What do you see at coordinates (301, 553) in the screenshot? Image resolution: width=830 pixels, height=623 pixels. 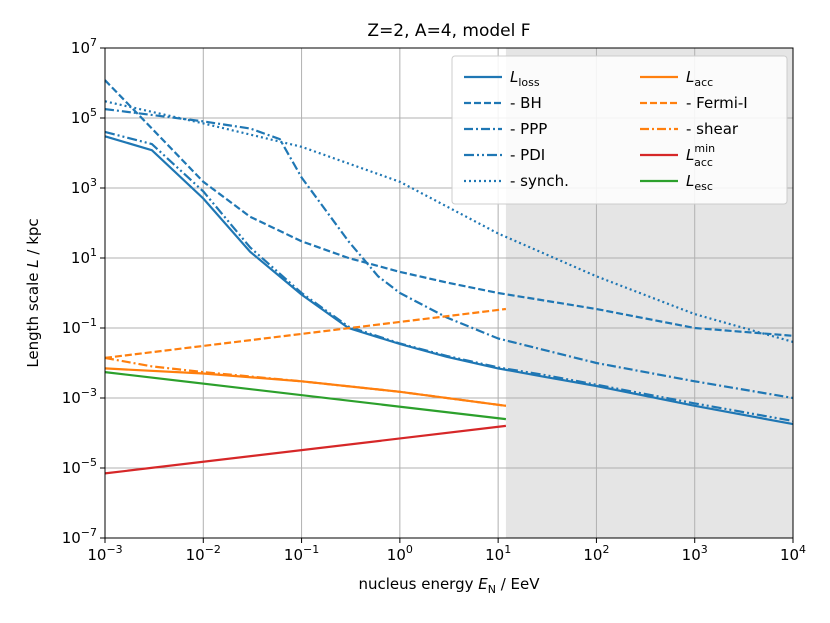 I see `x-tick-label: 10⁻¹` at bounding box center [301, 553].